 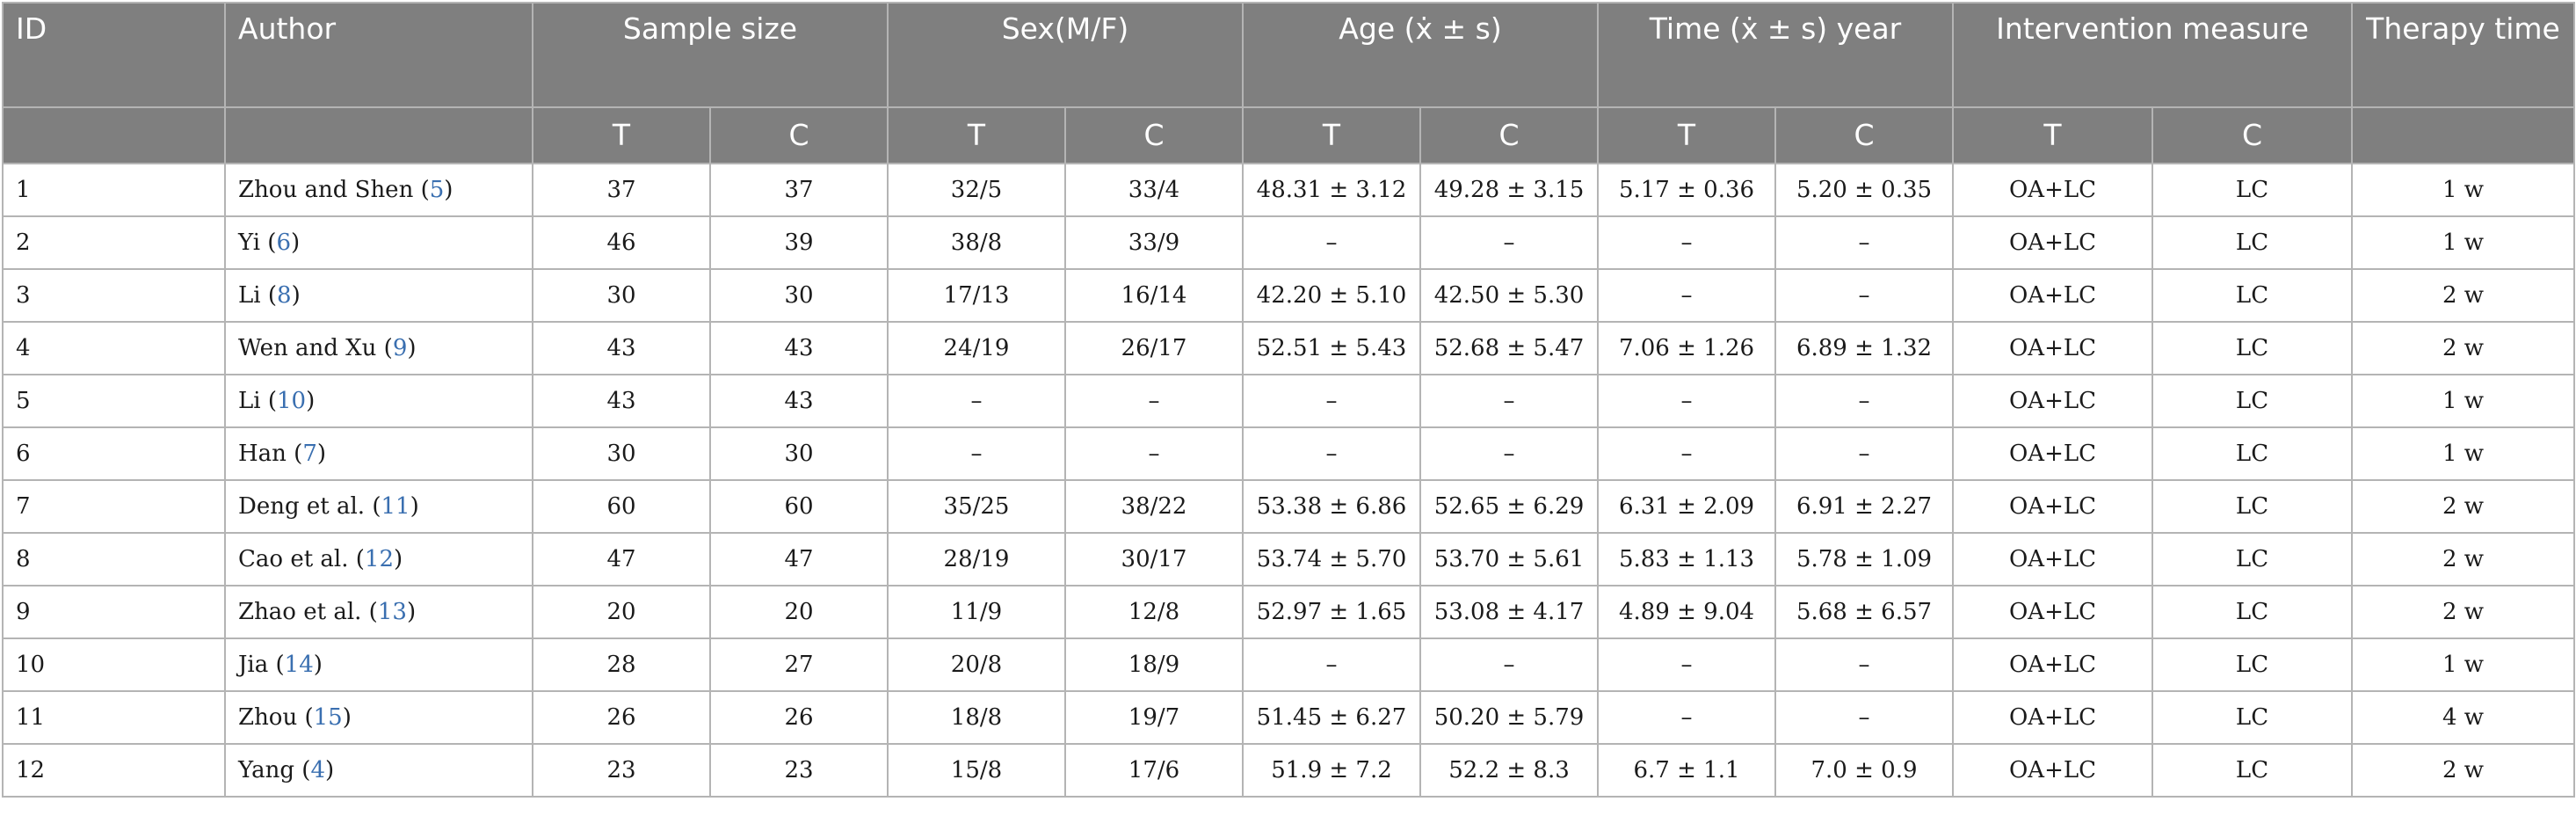 I want to click on cell-sex-c: 26/17, so click(x=1154, y=348).